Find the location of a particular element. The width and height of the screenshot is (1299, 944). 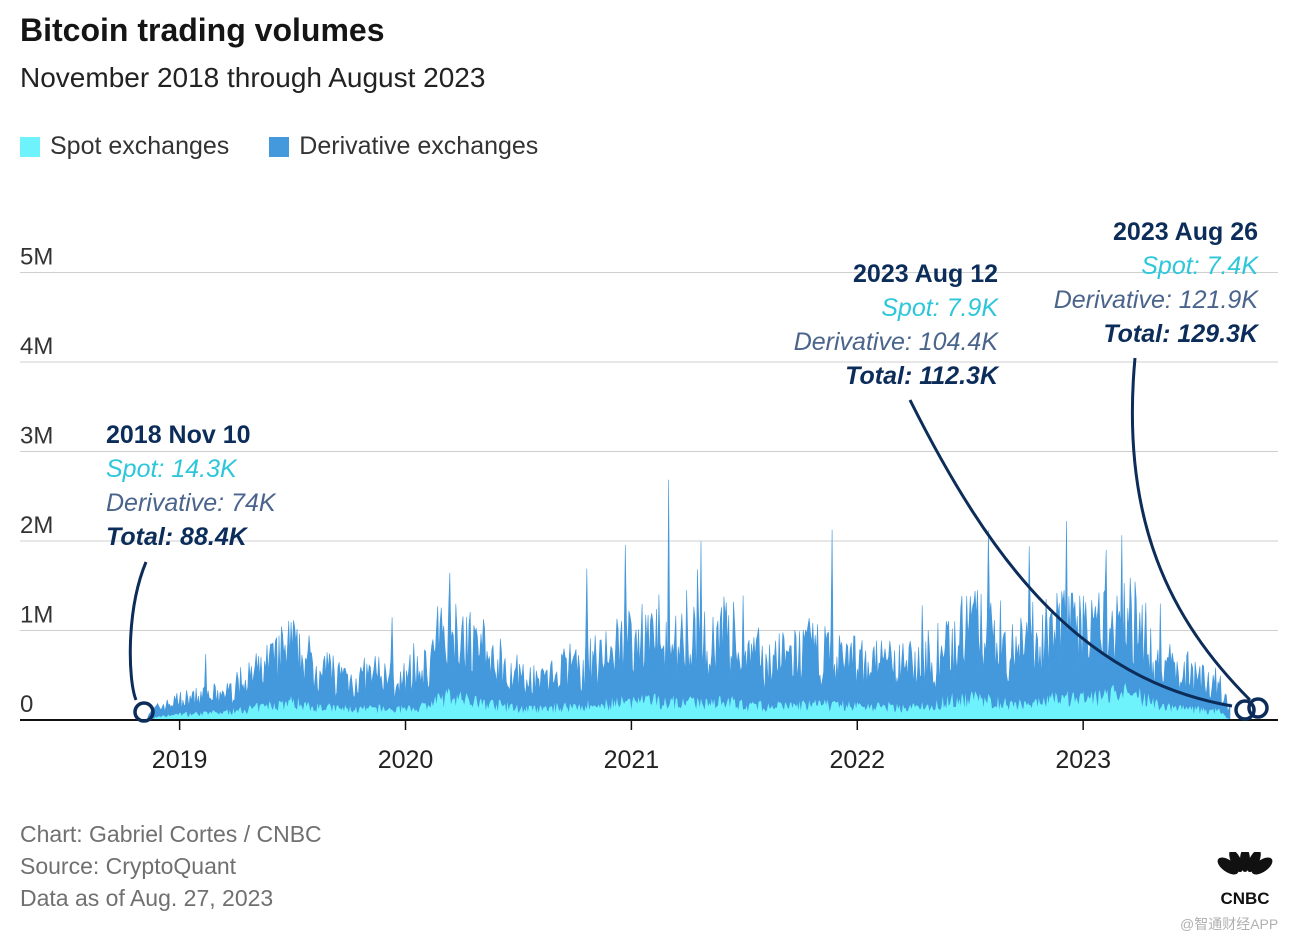

legend-swatch-derivative is located at coordinates (279, 146).